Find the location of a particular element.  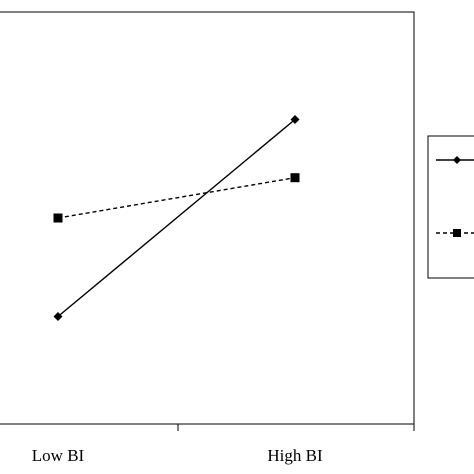

legend-0-marker is located at coordinates (457, 160).